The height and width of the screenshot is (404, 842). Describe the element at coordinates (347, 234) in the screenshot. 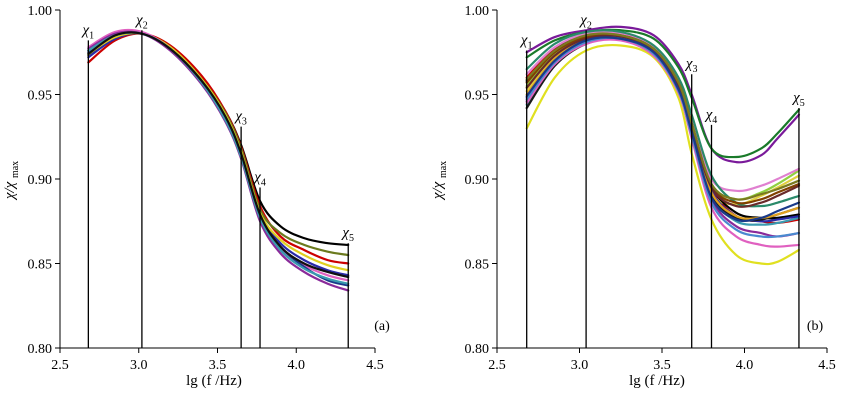

I see `marker-label-a-5: χ5` at that location.